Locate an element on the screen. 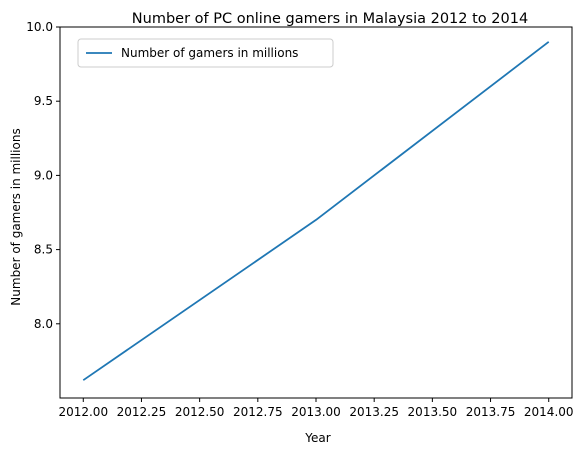 This screenshot has height=455, width=581. y-axis-ticks: 8.0 8.5 9.0 9.5 10.0 is located at coordinates (43, 175).